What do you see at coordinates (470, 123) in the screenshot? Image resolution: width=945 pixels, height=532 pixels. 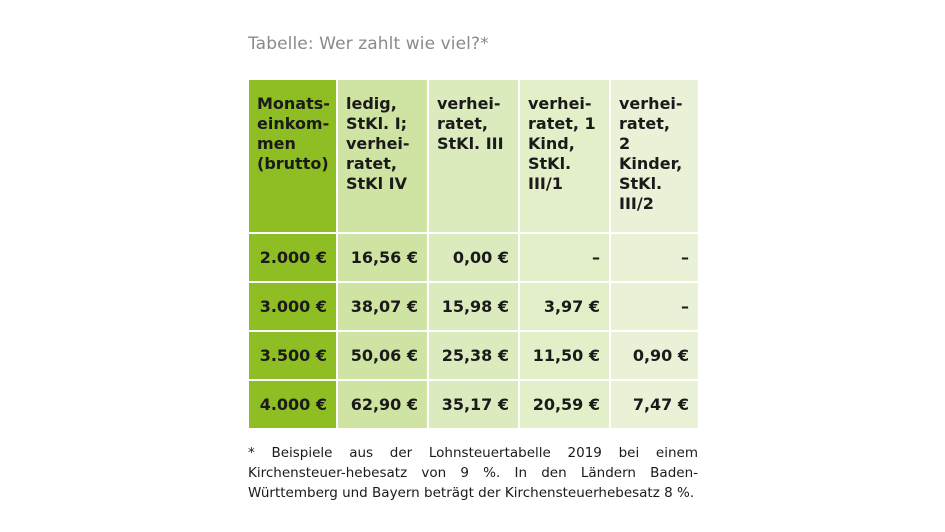 I see `header-stkl-3-label: verhei- ratet, StKl. III` at bounding box center [470, 123].